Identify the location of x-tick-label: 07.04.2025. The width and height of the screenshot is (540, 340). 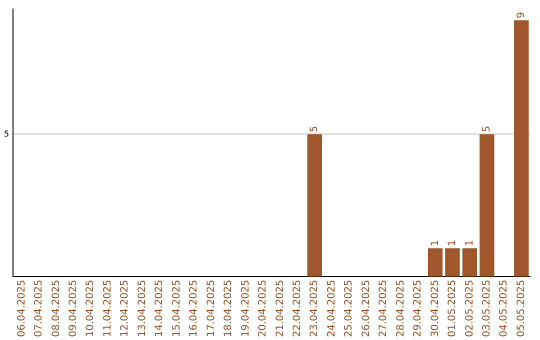
(39, 309).